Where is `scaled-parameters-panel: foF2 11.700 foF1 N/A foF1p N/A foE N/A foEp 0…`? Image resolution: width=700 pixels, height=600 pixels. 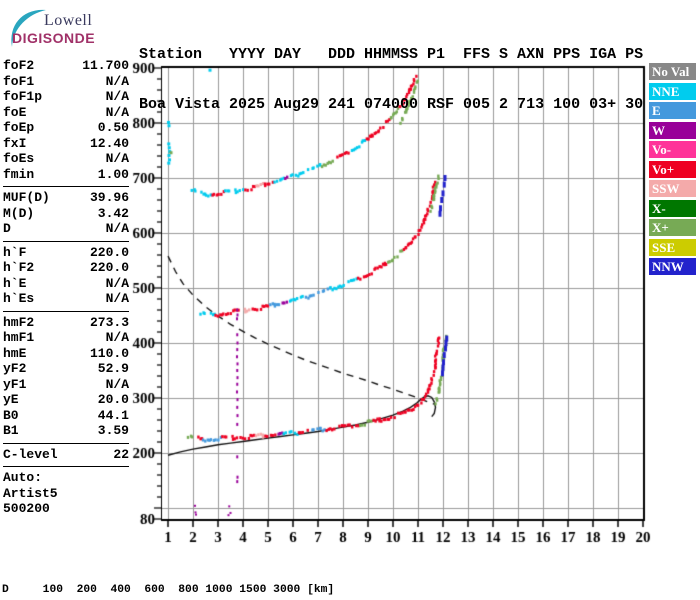
scaled-parameters-panel: foF2 11.700 foF1 N/A foF1p N/A foE N/A foEp 0… is located at coordinates (66, 287).